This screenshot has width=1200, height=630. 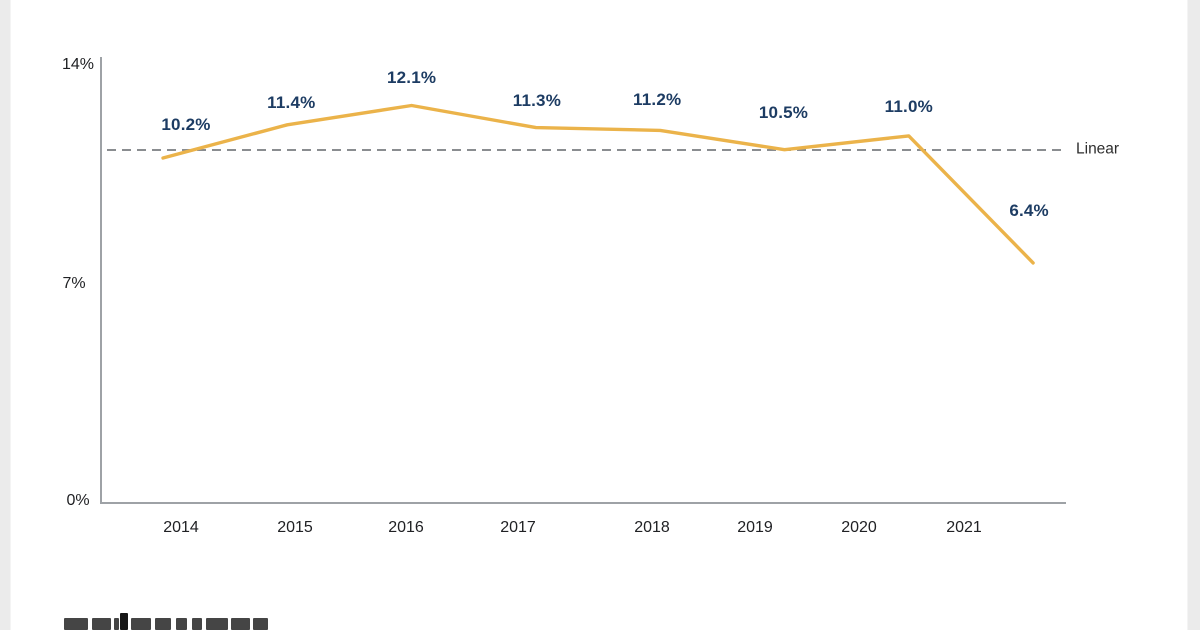 I want to click on data-label-2016: 12.1%, so click(x=411, y=77).